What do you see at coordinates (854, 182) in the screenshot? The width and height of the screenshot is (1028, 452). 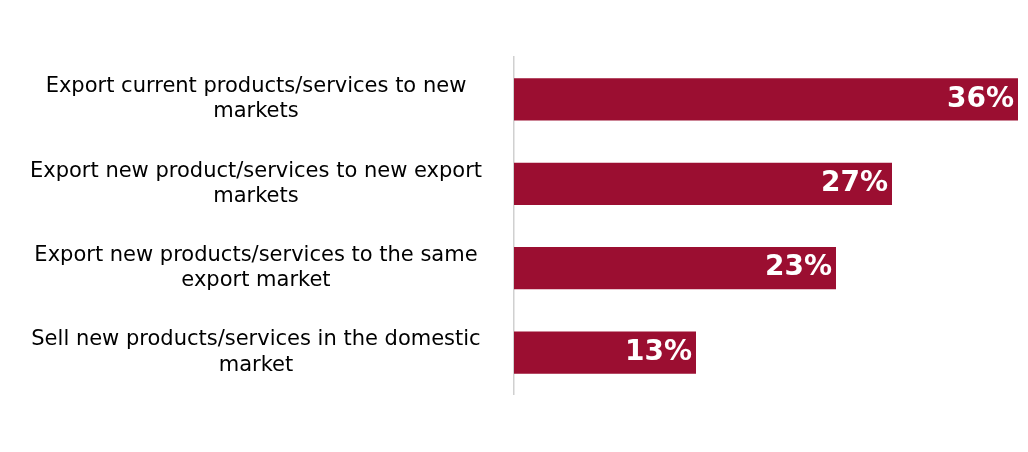 I see `data-label: 27%` at bounding box center [854, 182].